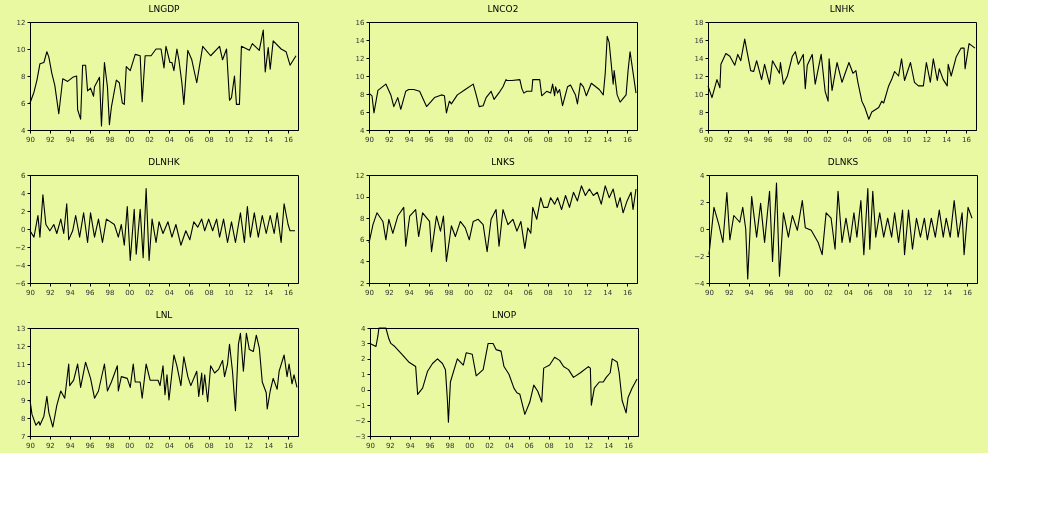 This screenshot has height=522, width=1054. Describe the element at coordinates (843, 162) in the screenshot. I see `chart-title: DLNKS` at that location.